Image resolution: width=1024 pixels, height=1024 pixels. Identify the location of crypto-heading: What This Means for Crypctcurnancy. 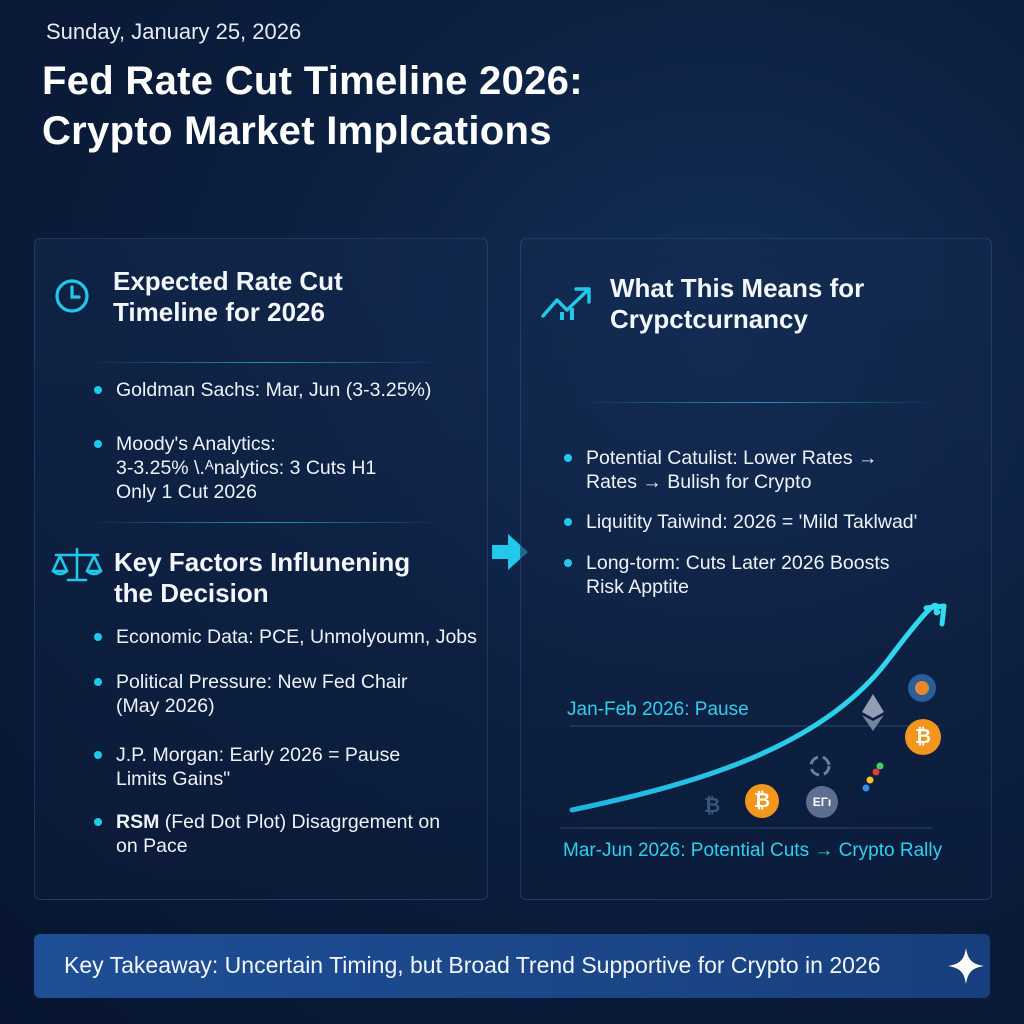
(737, 303).